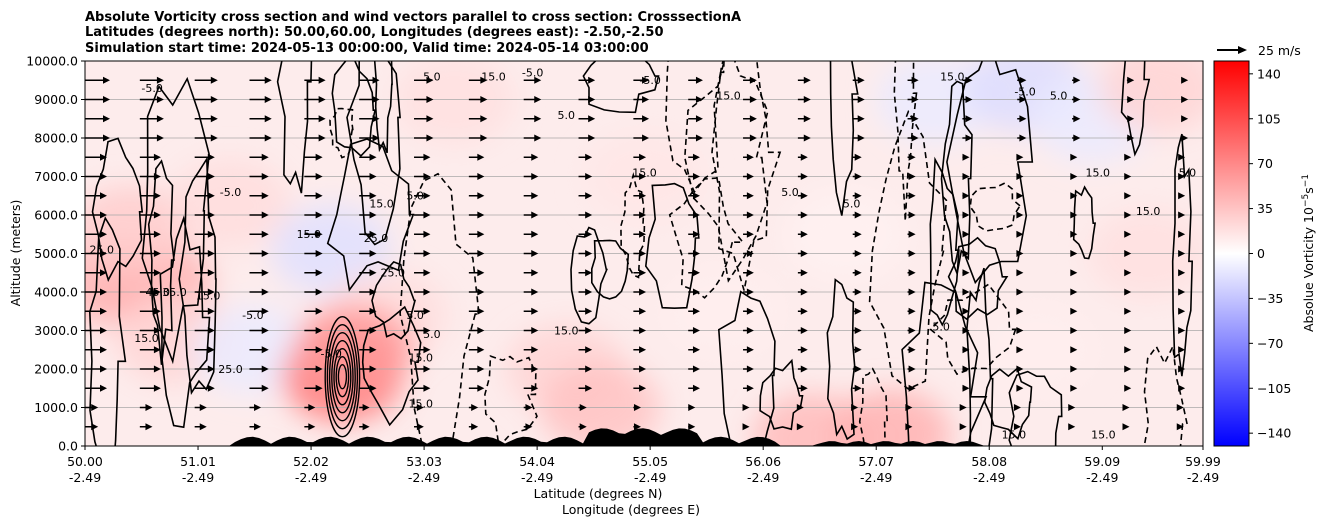 Image resolution: width=1332 pixels, height=530 pixels. What do you see at coordinates (1308, 253) in the screenshot?
I see `colorbar-label: Absolue Vorticity 10−5s−1` at bounding box center [1308, 253].